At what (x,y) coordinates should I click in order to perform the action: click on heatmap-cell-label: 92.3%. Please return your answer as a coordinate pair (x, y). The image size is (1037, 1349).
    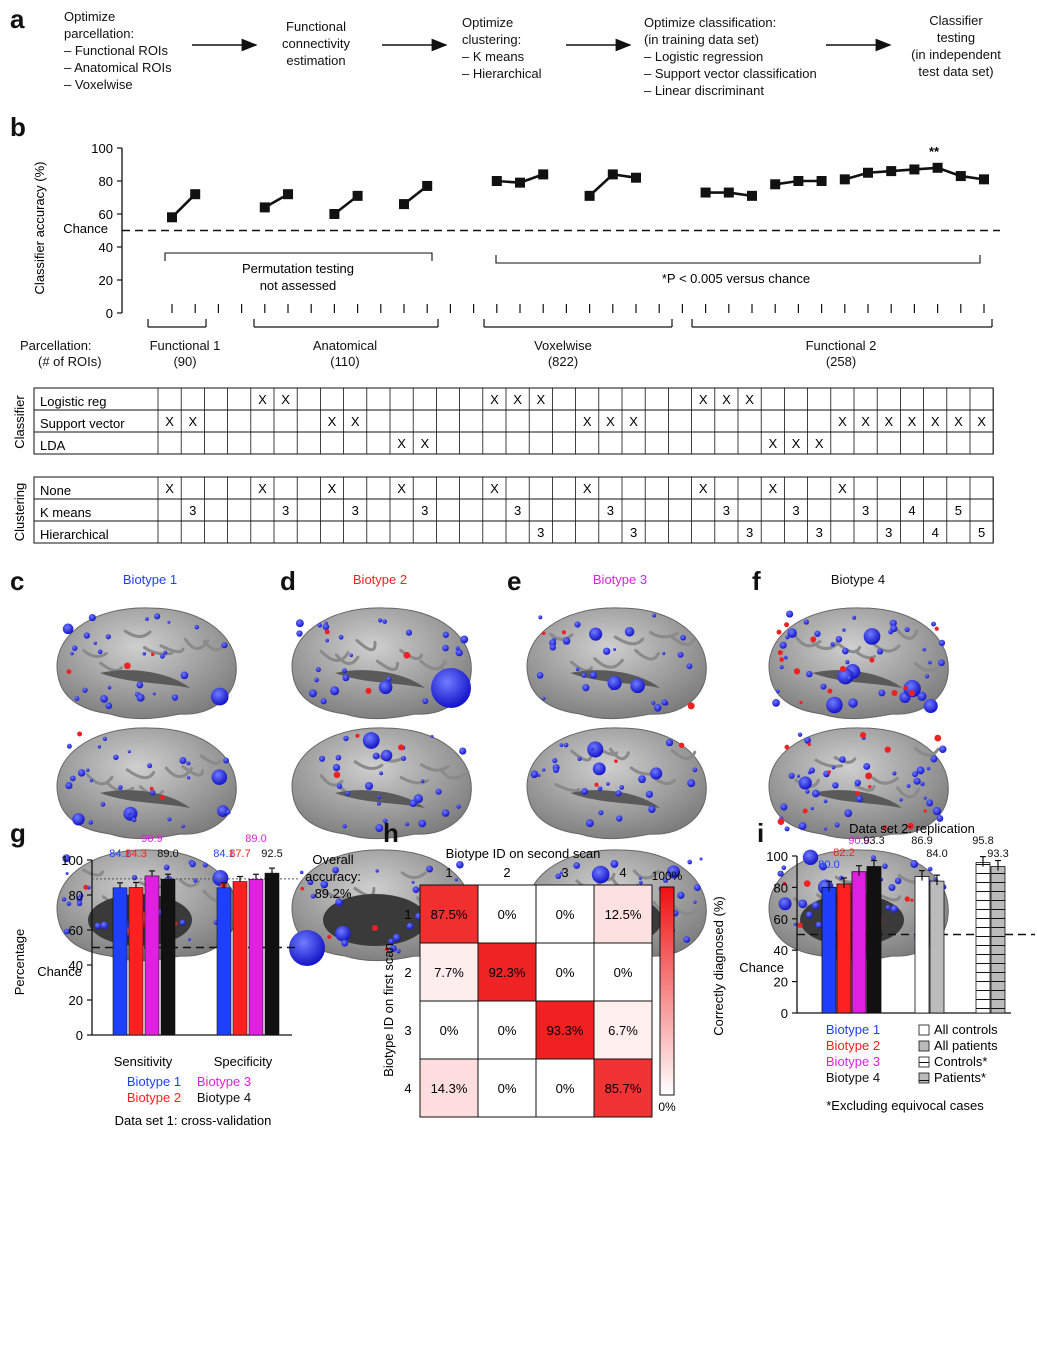
    Looking at the image, I should click on (507, 972).